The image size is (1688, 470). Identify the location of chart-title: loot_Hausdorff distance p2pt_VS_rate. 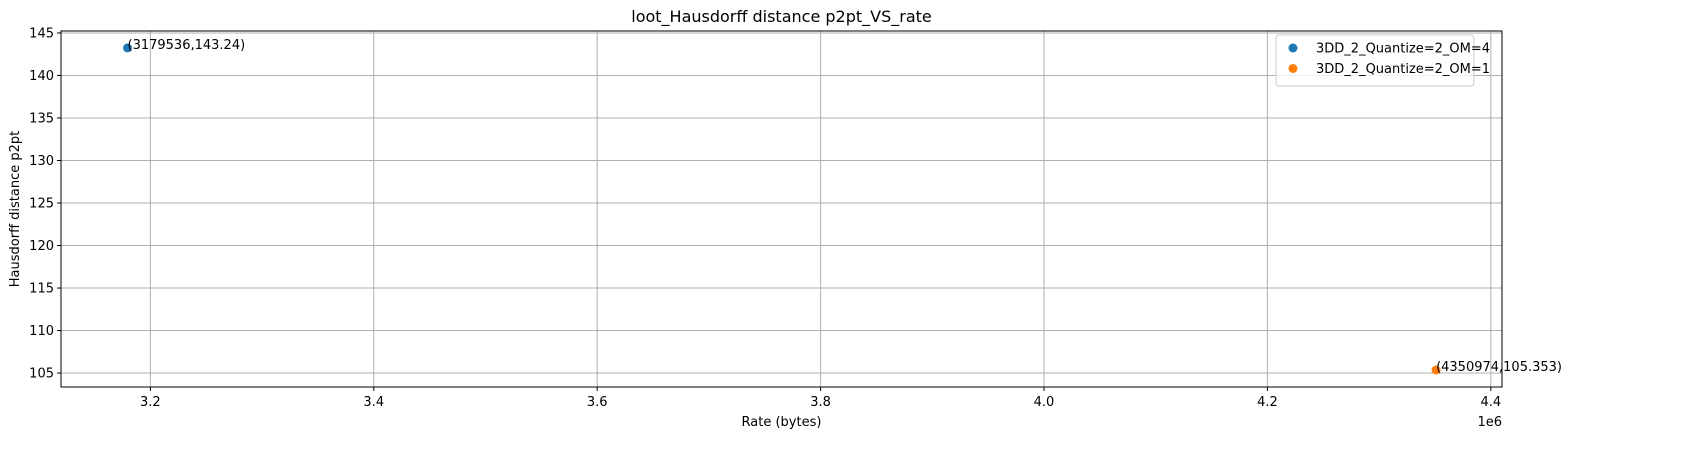
(781, 17).